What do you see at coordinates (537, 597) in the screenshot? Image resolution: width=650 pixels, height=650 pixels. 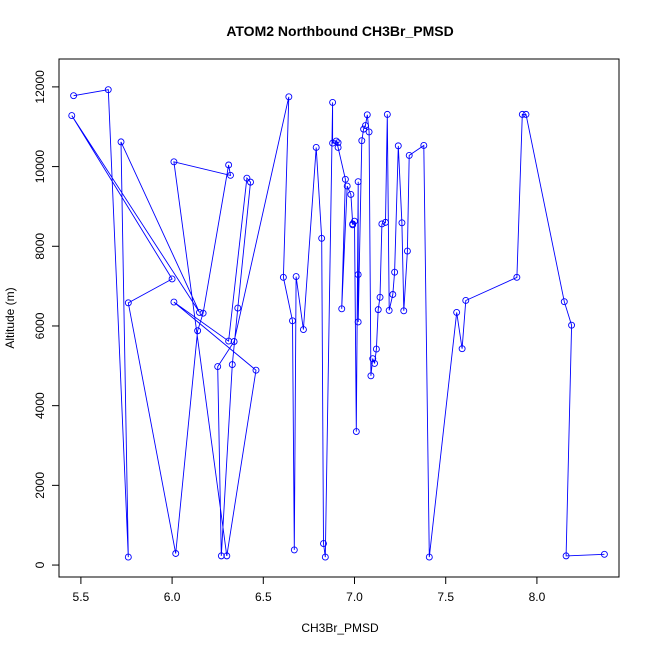 I see `x-tick-label: 8.0` at bounding box center [537, 597].